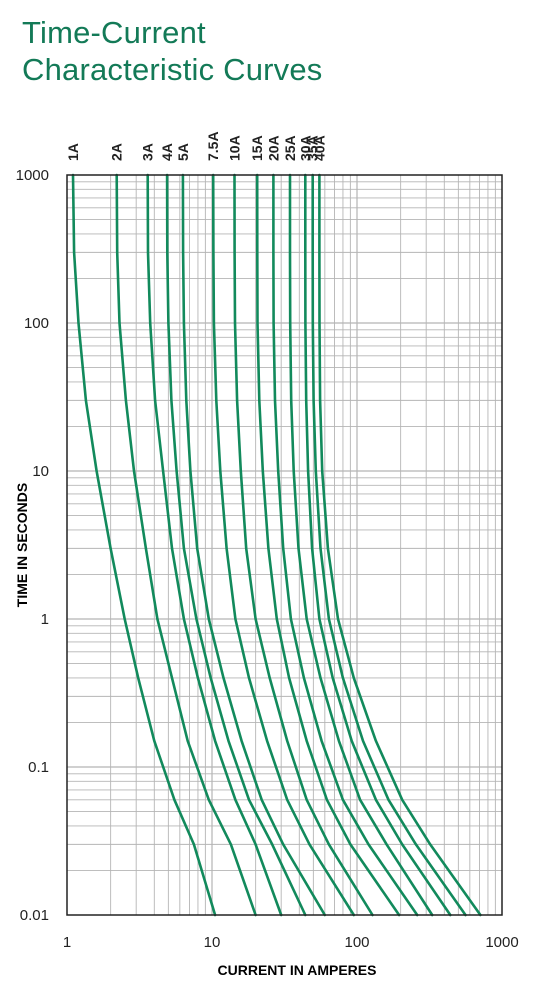 Image resolution: width=540 pixels, height=1000 pixels. What do you see at coordinates (313, 148) in the screenshot?
I see `curve-label: 35A` at bounding box center [313, 148].